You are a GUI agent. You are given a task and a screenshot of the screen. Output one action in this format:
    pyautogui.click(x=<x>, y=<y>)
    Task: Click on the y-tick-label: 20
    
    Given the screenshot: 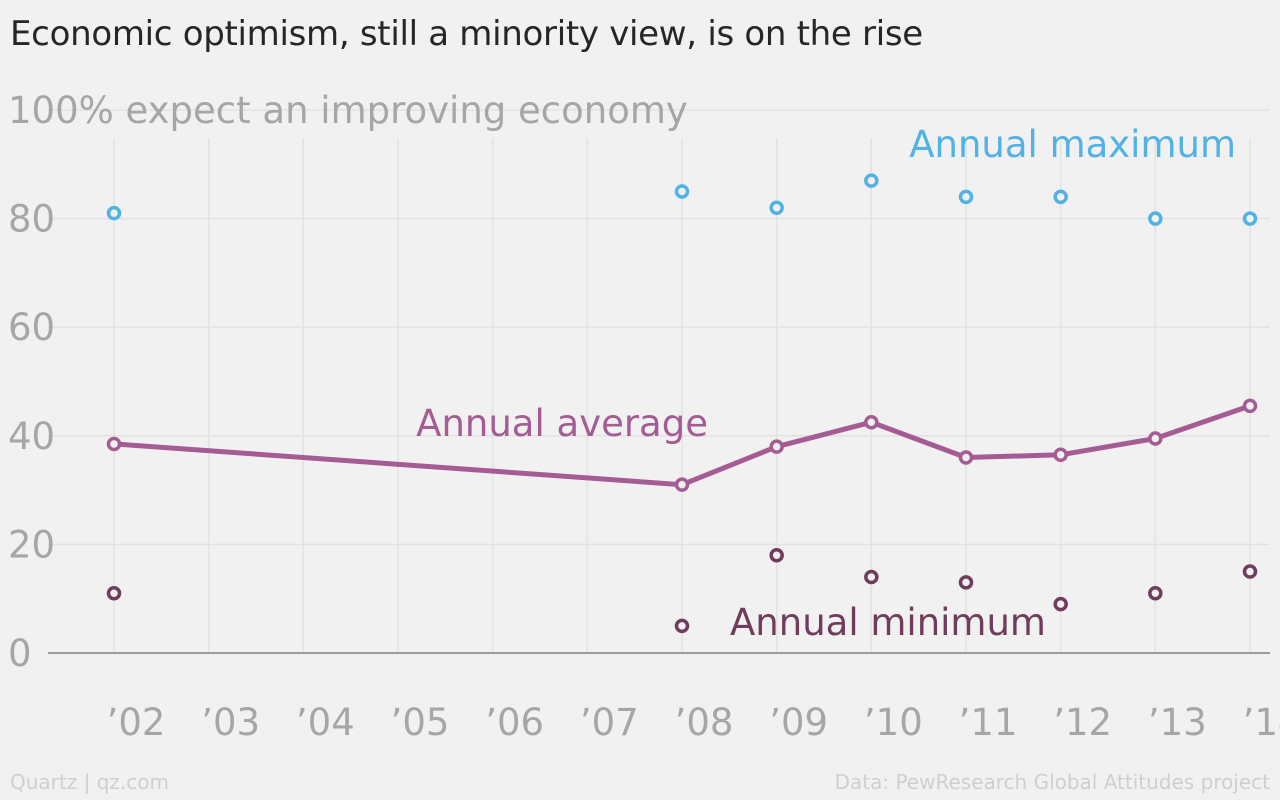 What is the action you would take?
    pyautogui.click(x=31, y=544)
    